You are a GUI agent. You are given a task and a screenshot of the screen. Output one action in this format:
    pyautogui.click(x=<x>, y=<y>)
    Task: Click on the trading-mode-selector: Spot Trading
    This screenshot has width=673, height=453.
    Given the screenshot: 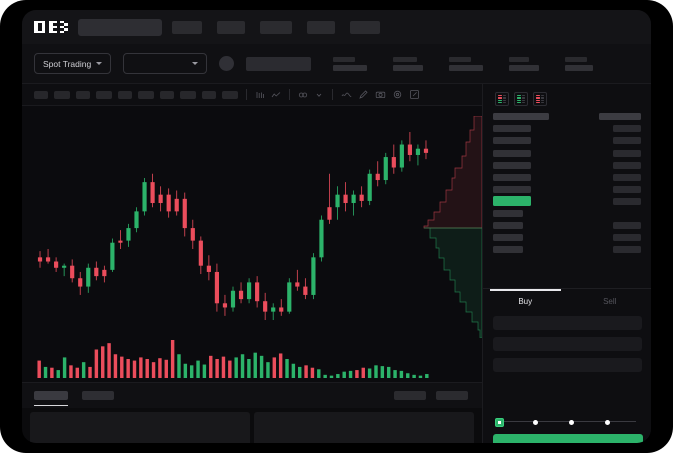 What is the action you would take?
    pyautogui.click(x=73, y=63)
    